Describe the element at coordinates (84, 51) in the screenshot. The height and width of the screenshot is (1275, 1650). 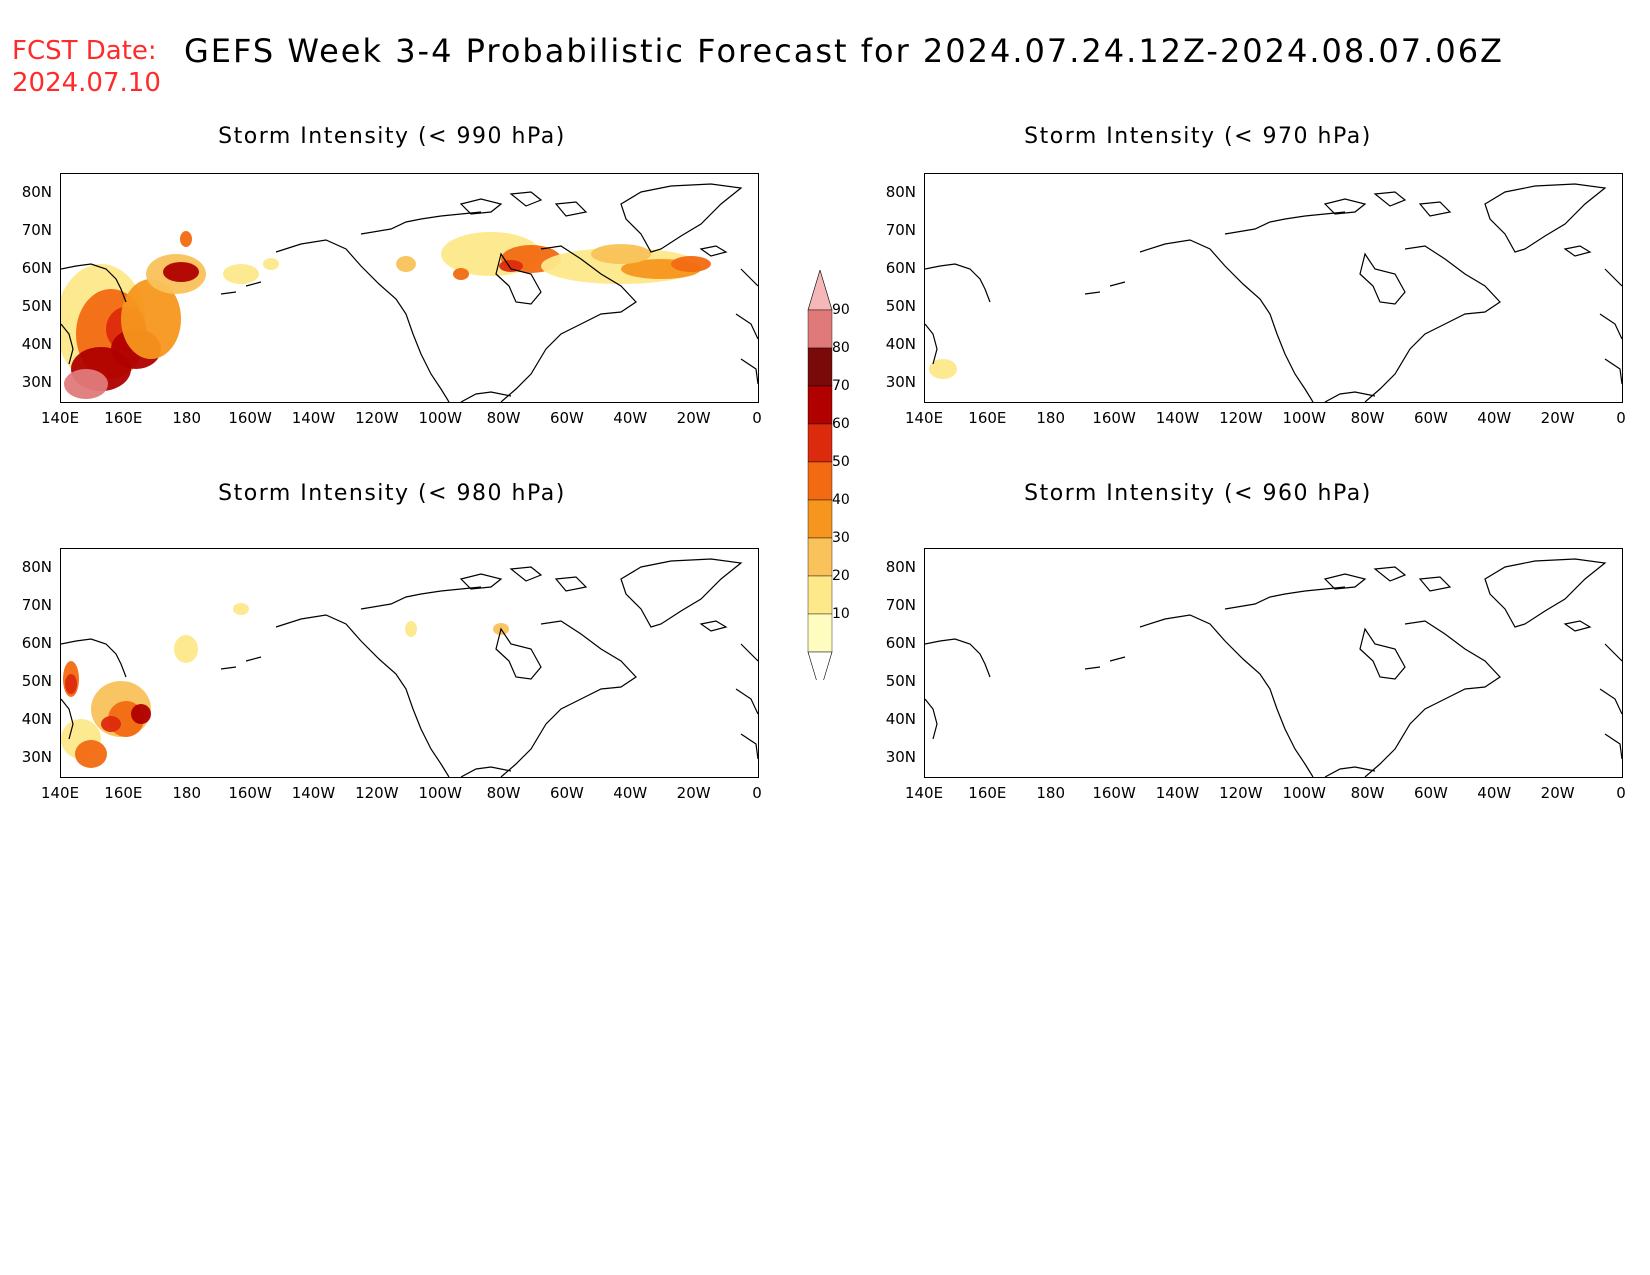
I see `fcst-label: FCST Date:` at that location.